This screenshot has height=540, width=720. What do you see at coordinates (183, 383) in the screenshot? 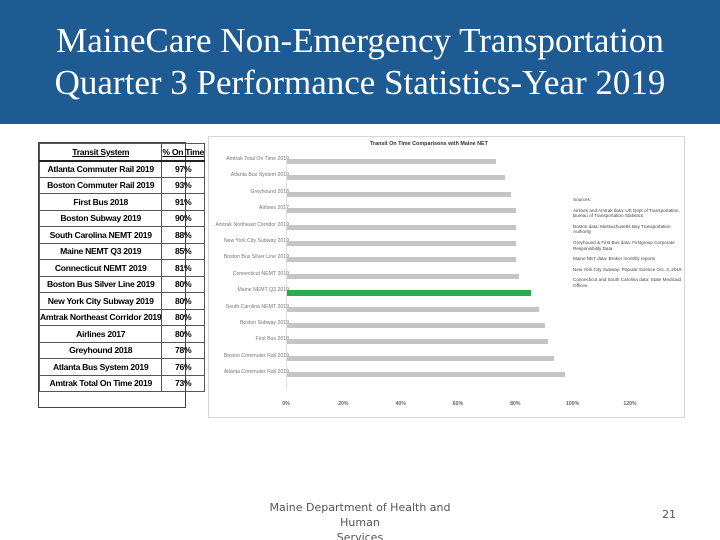
I see `on-time-cell: 73%` at bounding box center [183, 383].